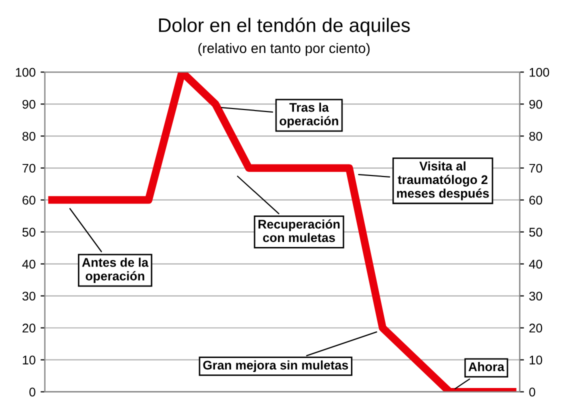  Describe the element at coordinates (443, 180) in the screenshot. I see `annotation: Visita al traumatólogo 2 meses después` at that location.